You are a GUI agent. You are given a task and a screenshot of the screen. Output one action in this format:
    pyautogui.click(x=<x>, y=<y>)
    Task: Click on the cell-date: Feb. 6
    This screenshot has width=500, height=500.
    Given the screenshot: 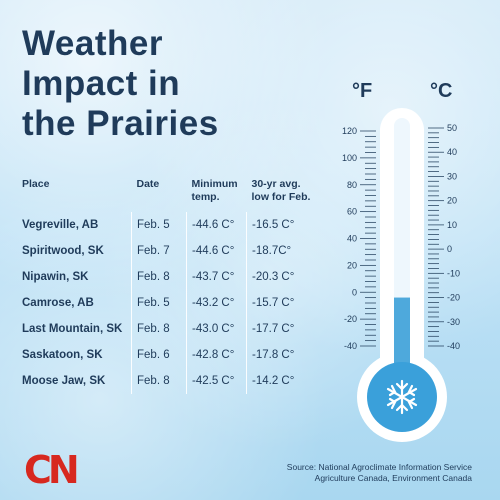 What is the action you would take?
    pyautogui.click(x=159, y=355)
    